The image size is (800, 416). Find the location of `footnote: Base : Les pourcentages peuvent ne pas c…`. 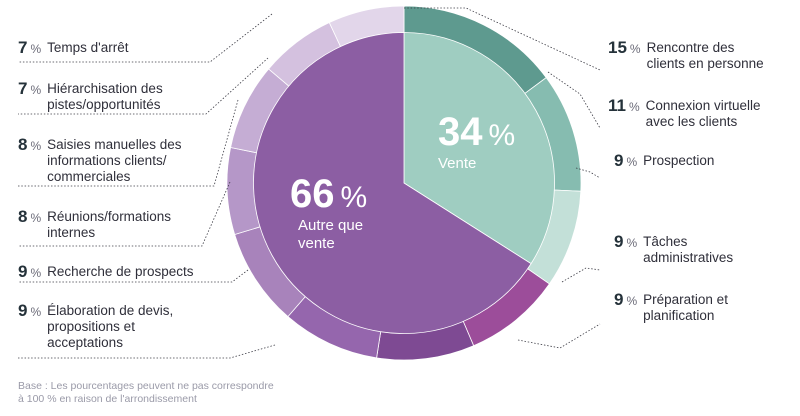

footnote: Base : Les pourcentages peuvent ne pas c… is located at coordinates (146, 392).